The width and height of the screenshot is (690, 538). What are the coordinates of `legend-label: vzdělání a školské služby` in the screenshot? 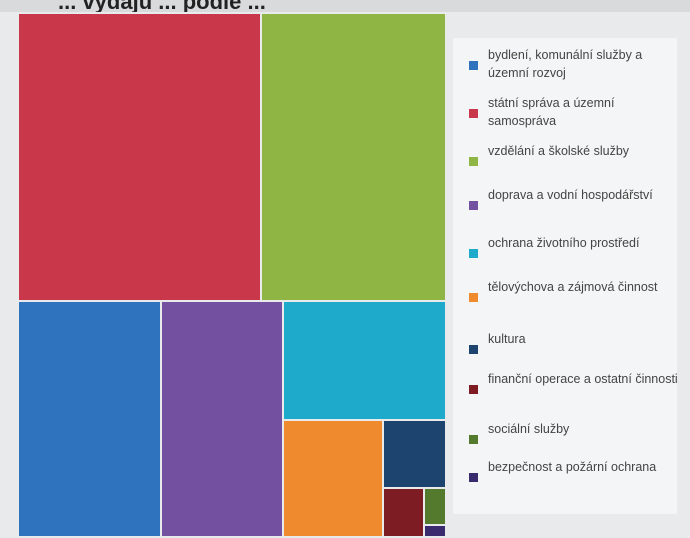 It's located at (559, 151).